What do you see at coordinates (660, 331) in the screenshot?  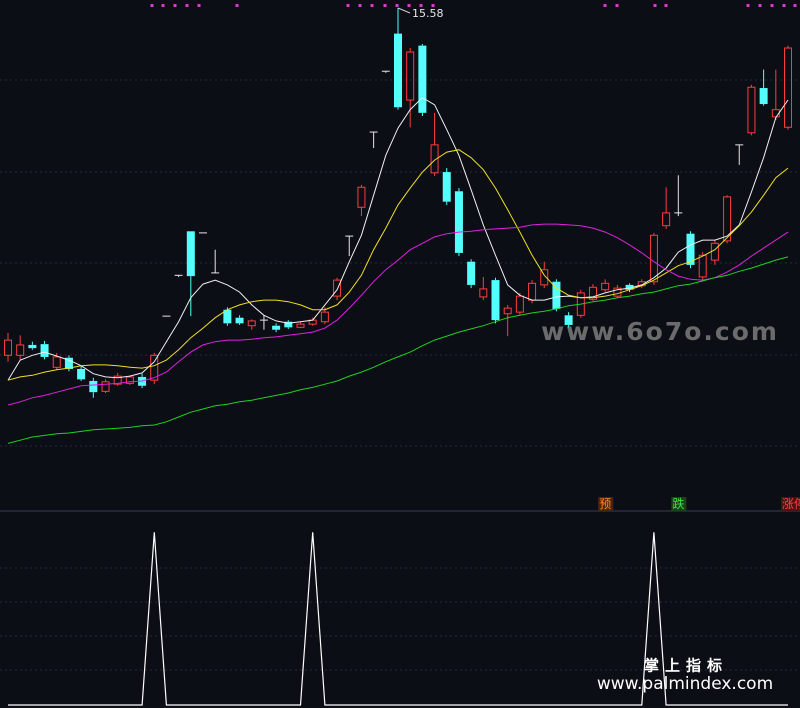 I see `watermark: www.6o7o.com` at bounding box center [660, 331].